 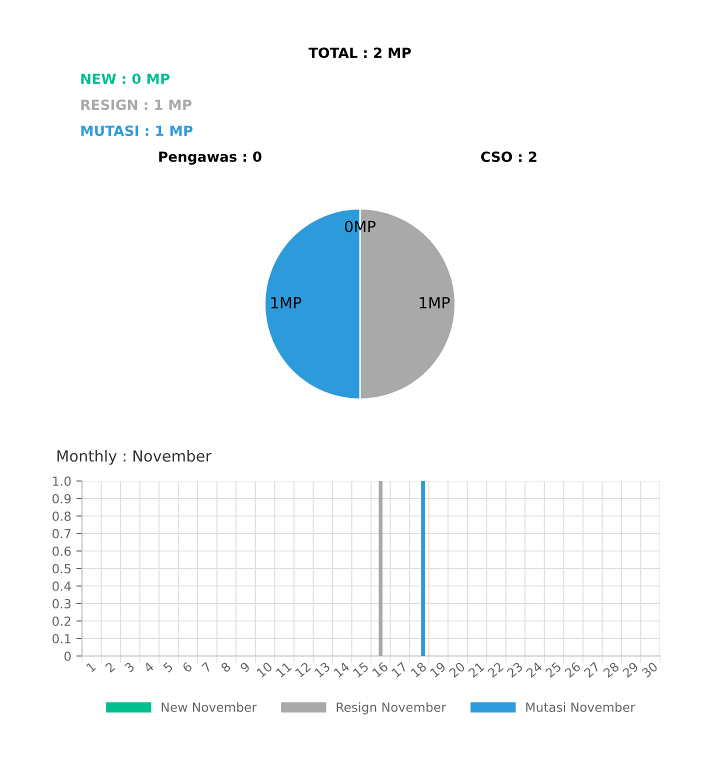 I want to click on x-tick-label: 29, so click(x=630, y=670).